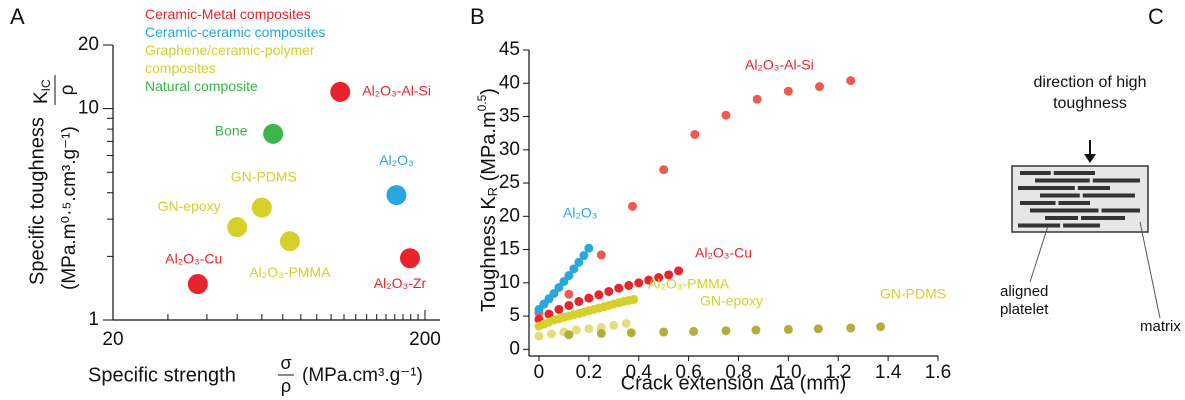  I want to click on legend-entry: Graphene/ceramic-polymer composites, so click(230, 59).